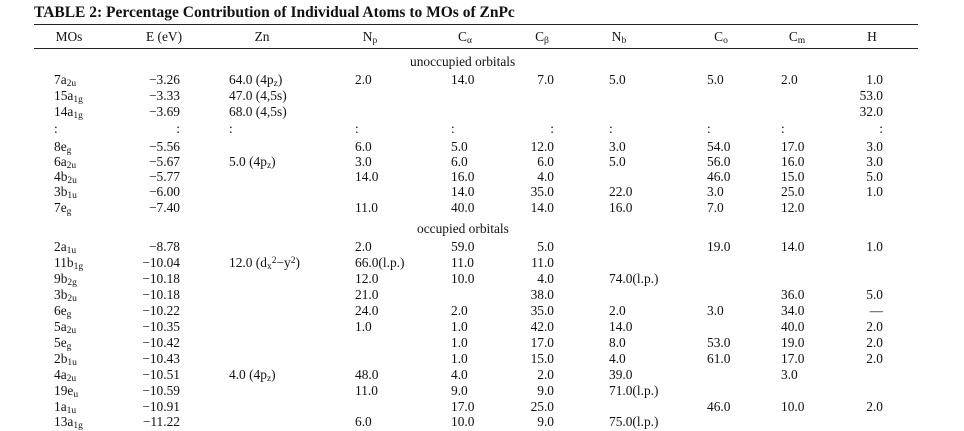 This screenshot has height=431, width=964. Describe the element at coordinates (542, 342) in the screenshot. I see `cbeta-value: 17.0` at that location.